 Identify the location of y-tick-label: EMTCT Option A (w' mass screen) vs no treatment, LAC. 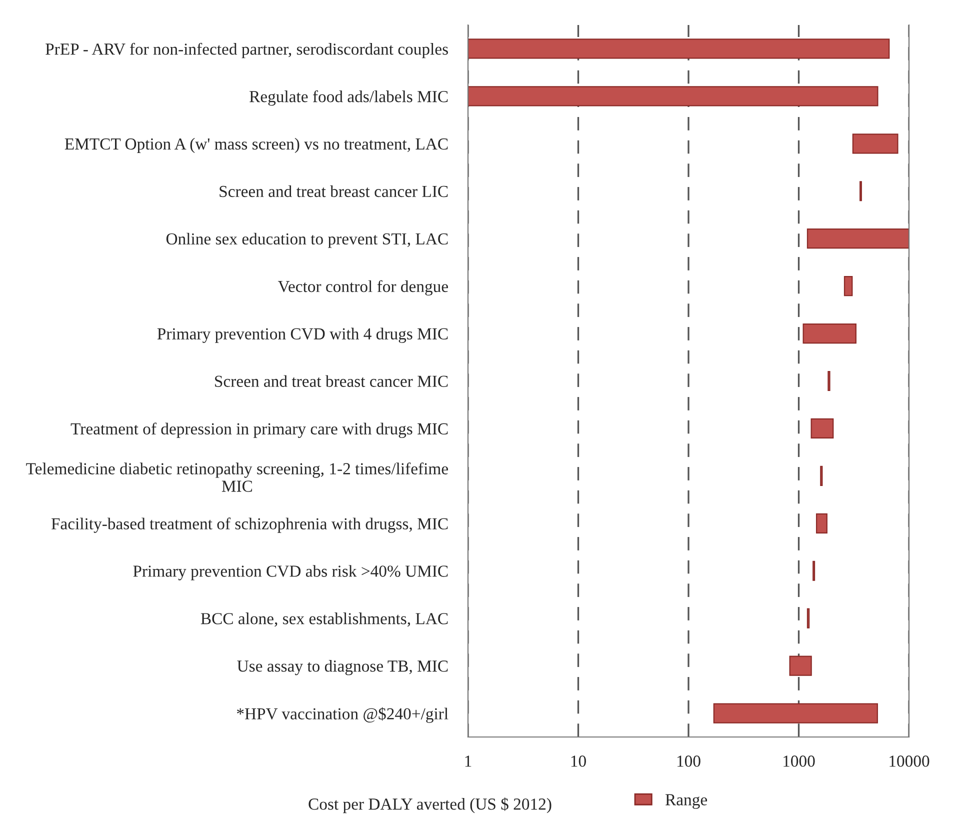
(256, 145).